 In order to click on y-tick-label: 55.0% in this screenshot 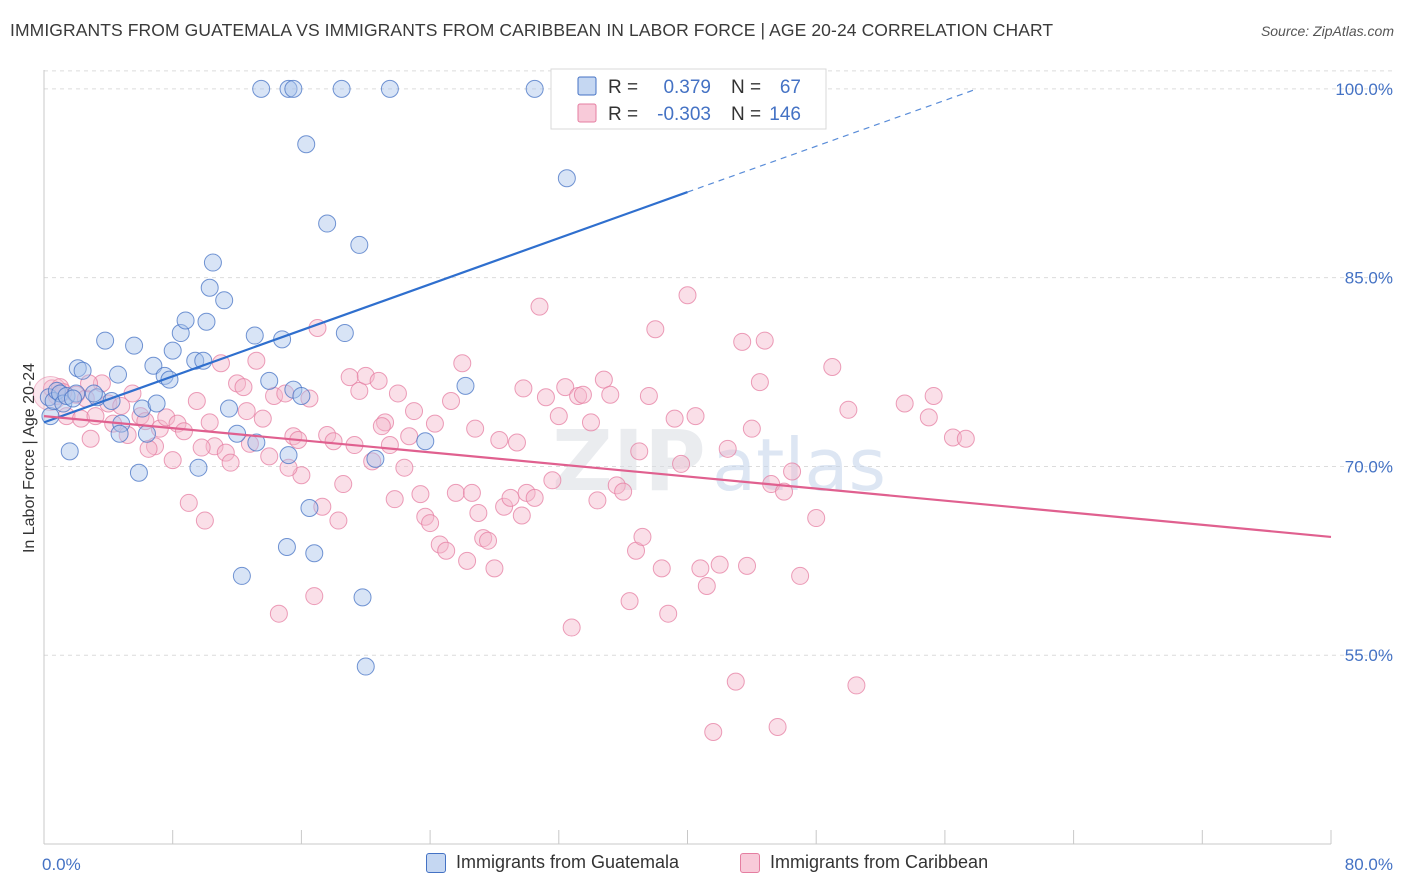, I will do `click(1369, 655)`.